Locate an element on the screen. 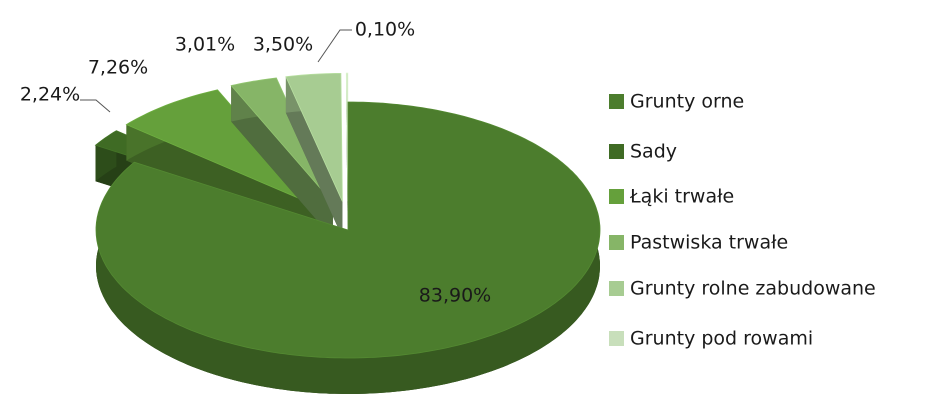 This screenshot has width=952, height=403. data-label: 83,90% is located at coordinates (455, 296).